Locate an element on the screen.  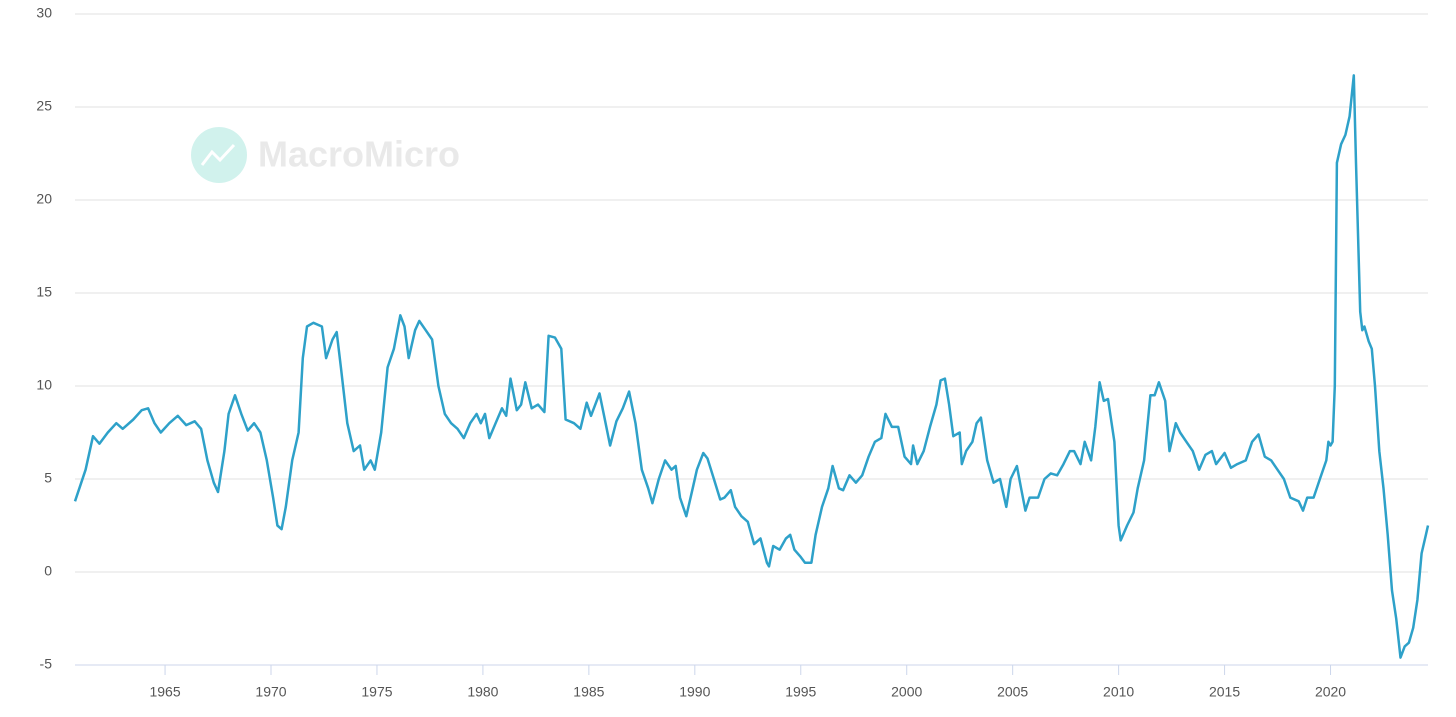
x-tick-label: 1970 is located at coordinates (270, 692).